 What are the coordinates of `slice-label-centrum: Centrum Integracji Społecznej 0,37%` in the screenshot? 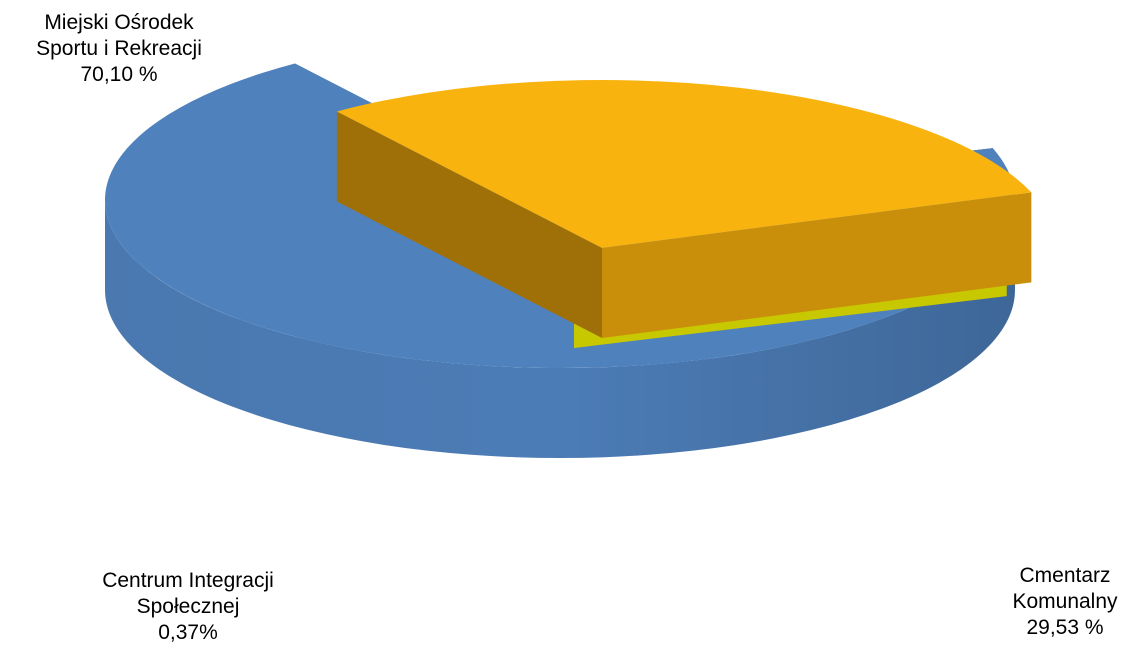 It's located at (188, 607).